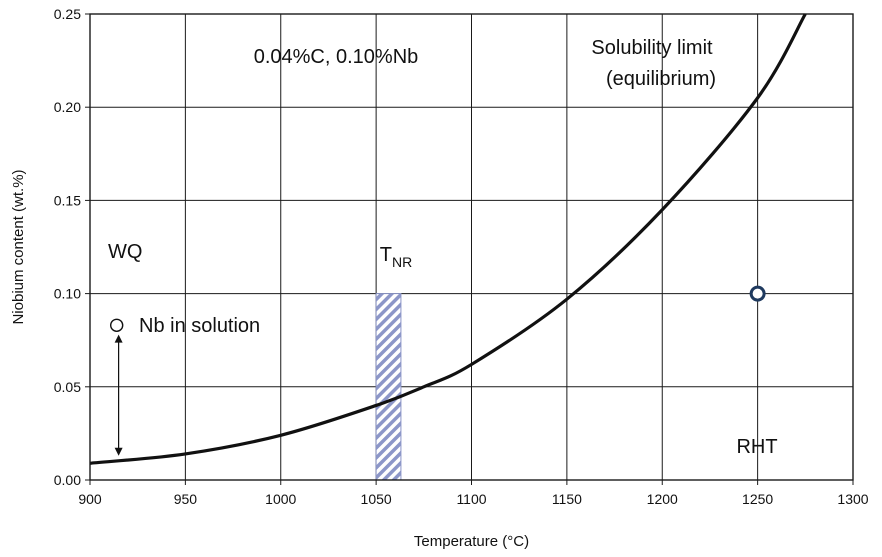 Image resolution: width=882 pixels, height=557 pixels. What do you see at coordinates (67, 294) in the screenshot?
I see `y-tick-label: 0.10` at bounding box center [67, 294].